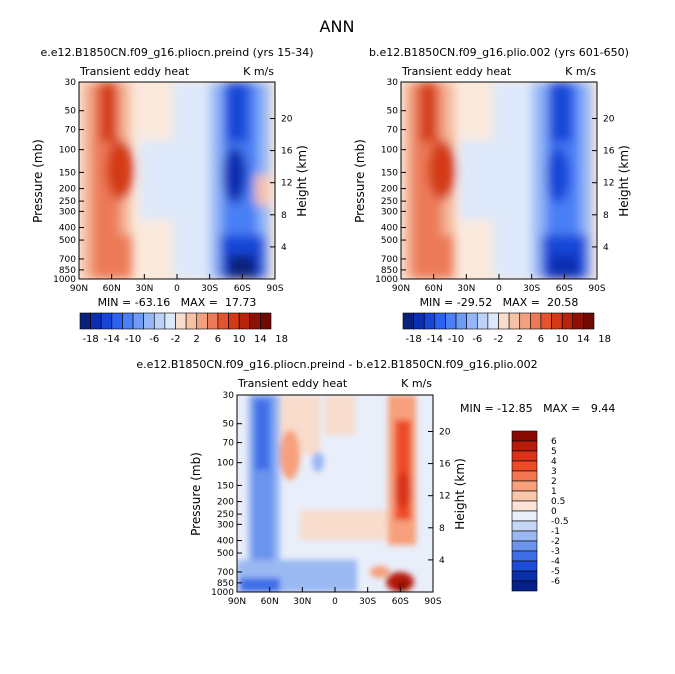 Image resolution: width=675 pixels, height=674 pixels. I want to click on panel-diff-field: Transient eddy heat, so click(292, 383).